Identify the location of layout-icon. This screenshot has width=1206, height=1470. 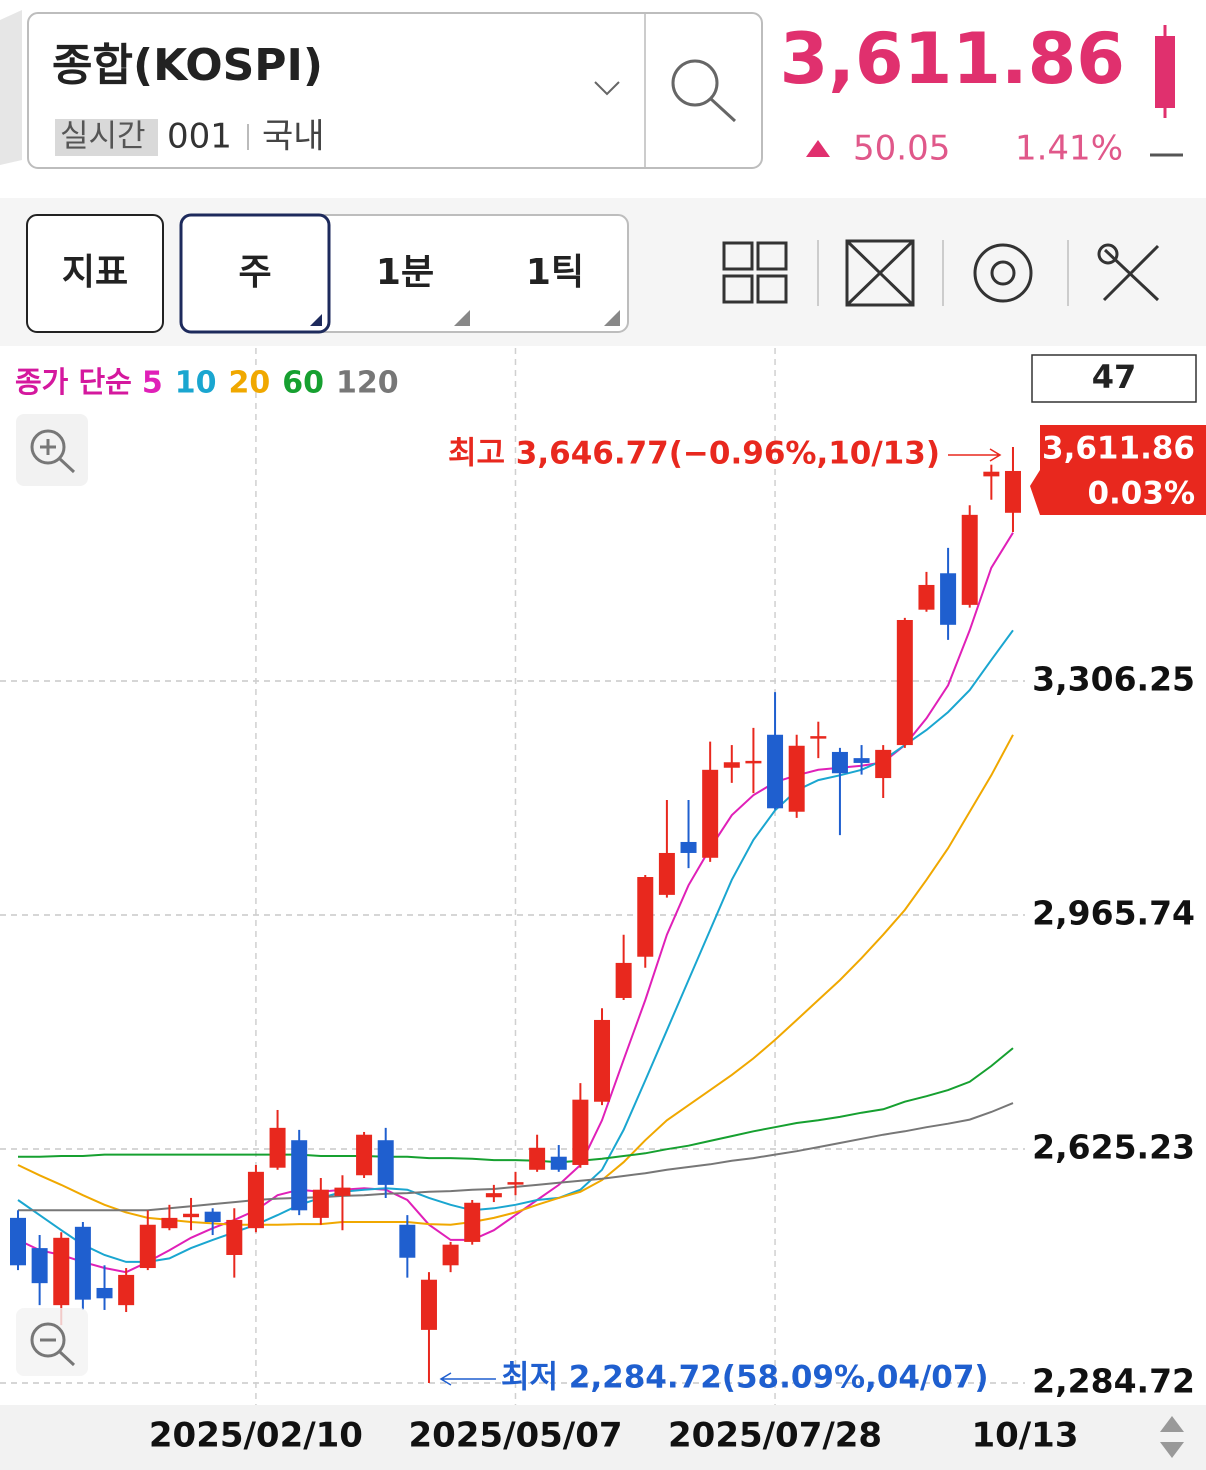
(755, 272).